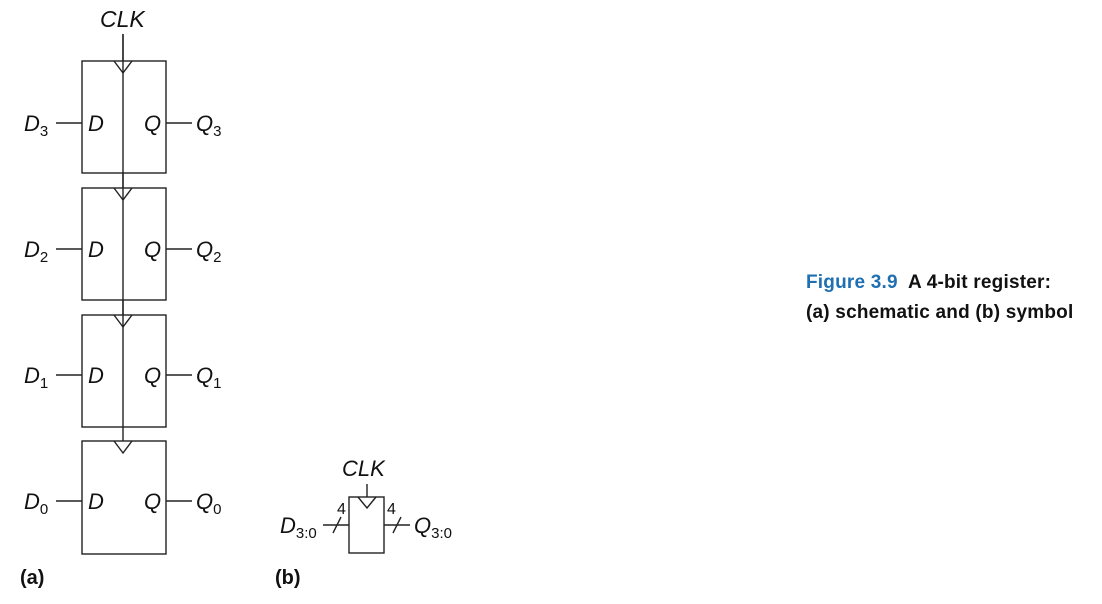 The image size is (1102, 604). Describe the element at coordinates (122, 237) in the screenshot. I see `flipflop-2: D Q D2 Q2` at that location.